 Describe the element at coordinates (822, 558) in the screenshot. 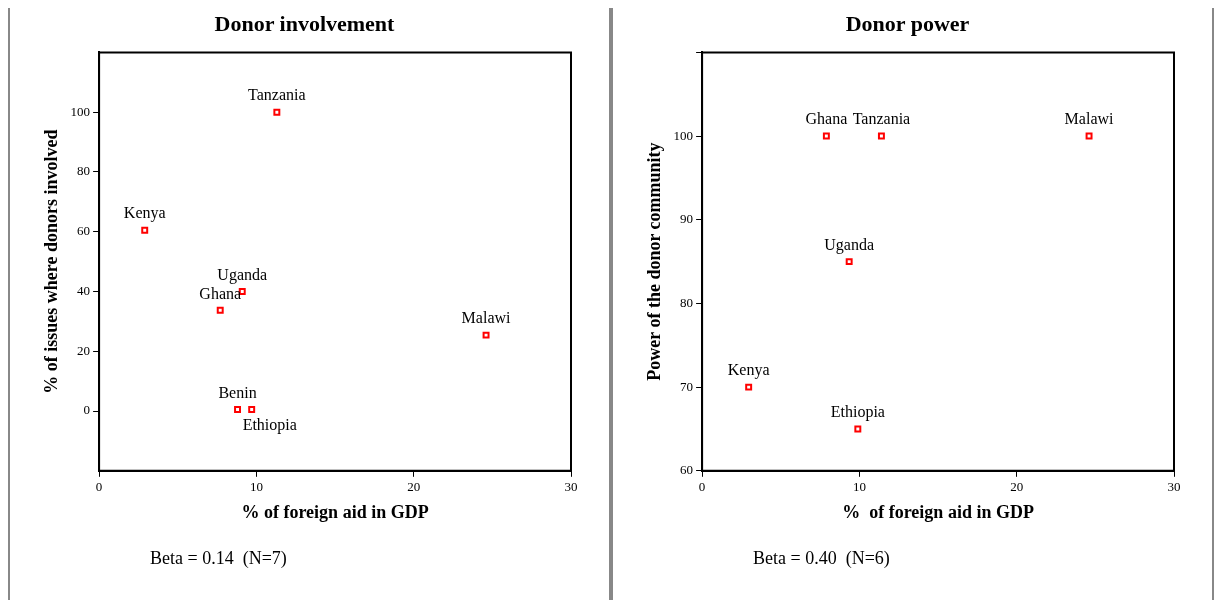

I see `text: Beta = 0.40 (N=6)` at that location.